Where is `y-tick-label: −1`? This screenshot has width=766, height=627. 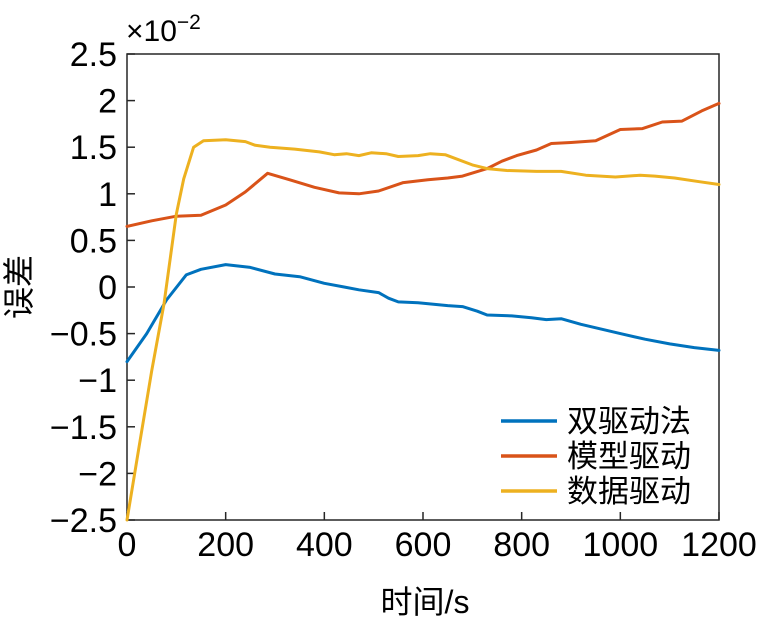
y-tick-label: −1 is located at coordinates (97, 381).